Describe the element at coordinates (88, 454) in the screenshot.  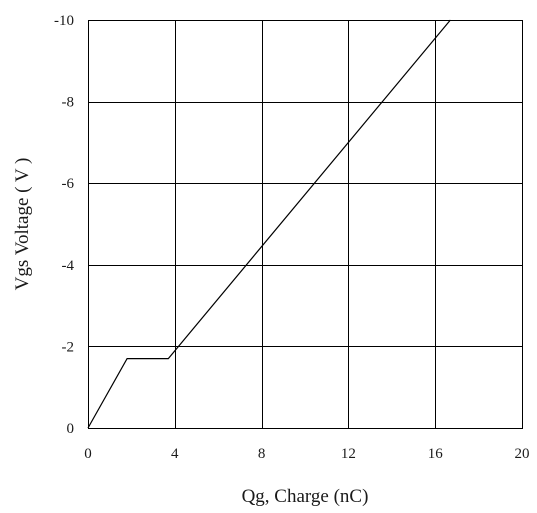
I see `x-tick-label: 0` at that location.